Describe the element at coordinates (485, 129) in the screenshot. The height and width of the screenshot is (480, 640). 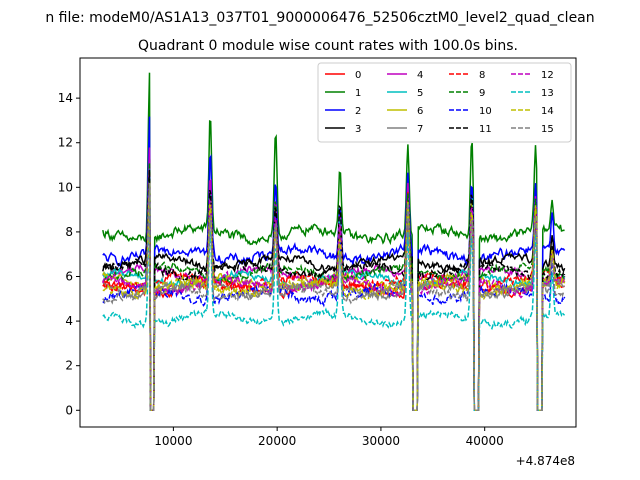
I see `legend-label-11: 11` at that location.